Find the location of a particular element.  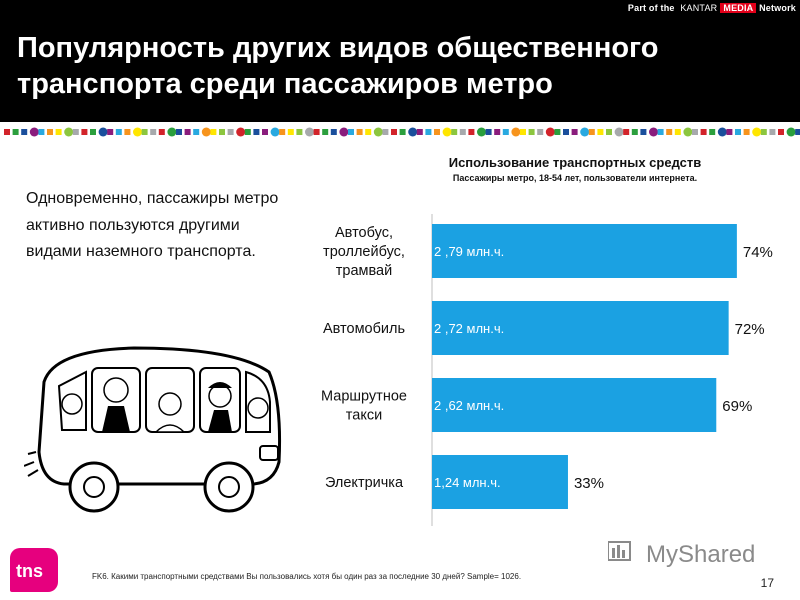

decorative-dot-strip is located at coordinates (402, 132).